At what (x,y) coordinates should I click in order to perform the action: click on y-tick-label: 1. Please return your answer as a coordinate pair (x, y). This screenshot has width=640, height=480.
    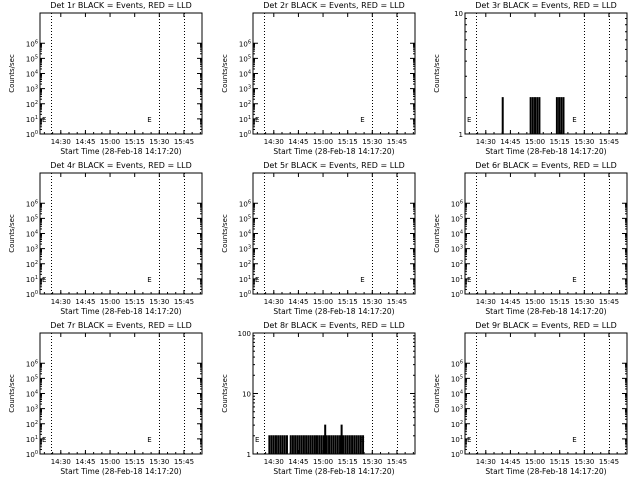
    Looking at the image, I should click on (461, 135).